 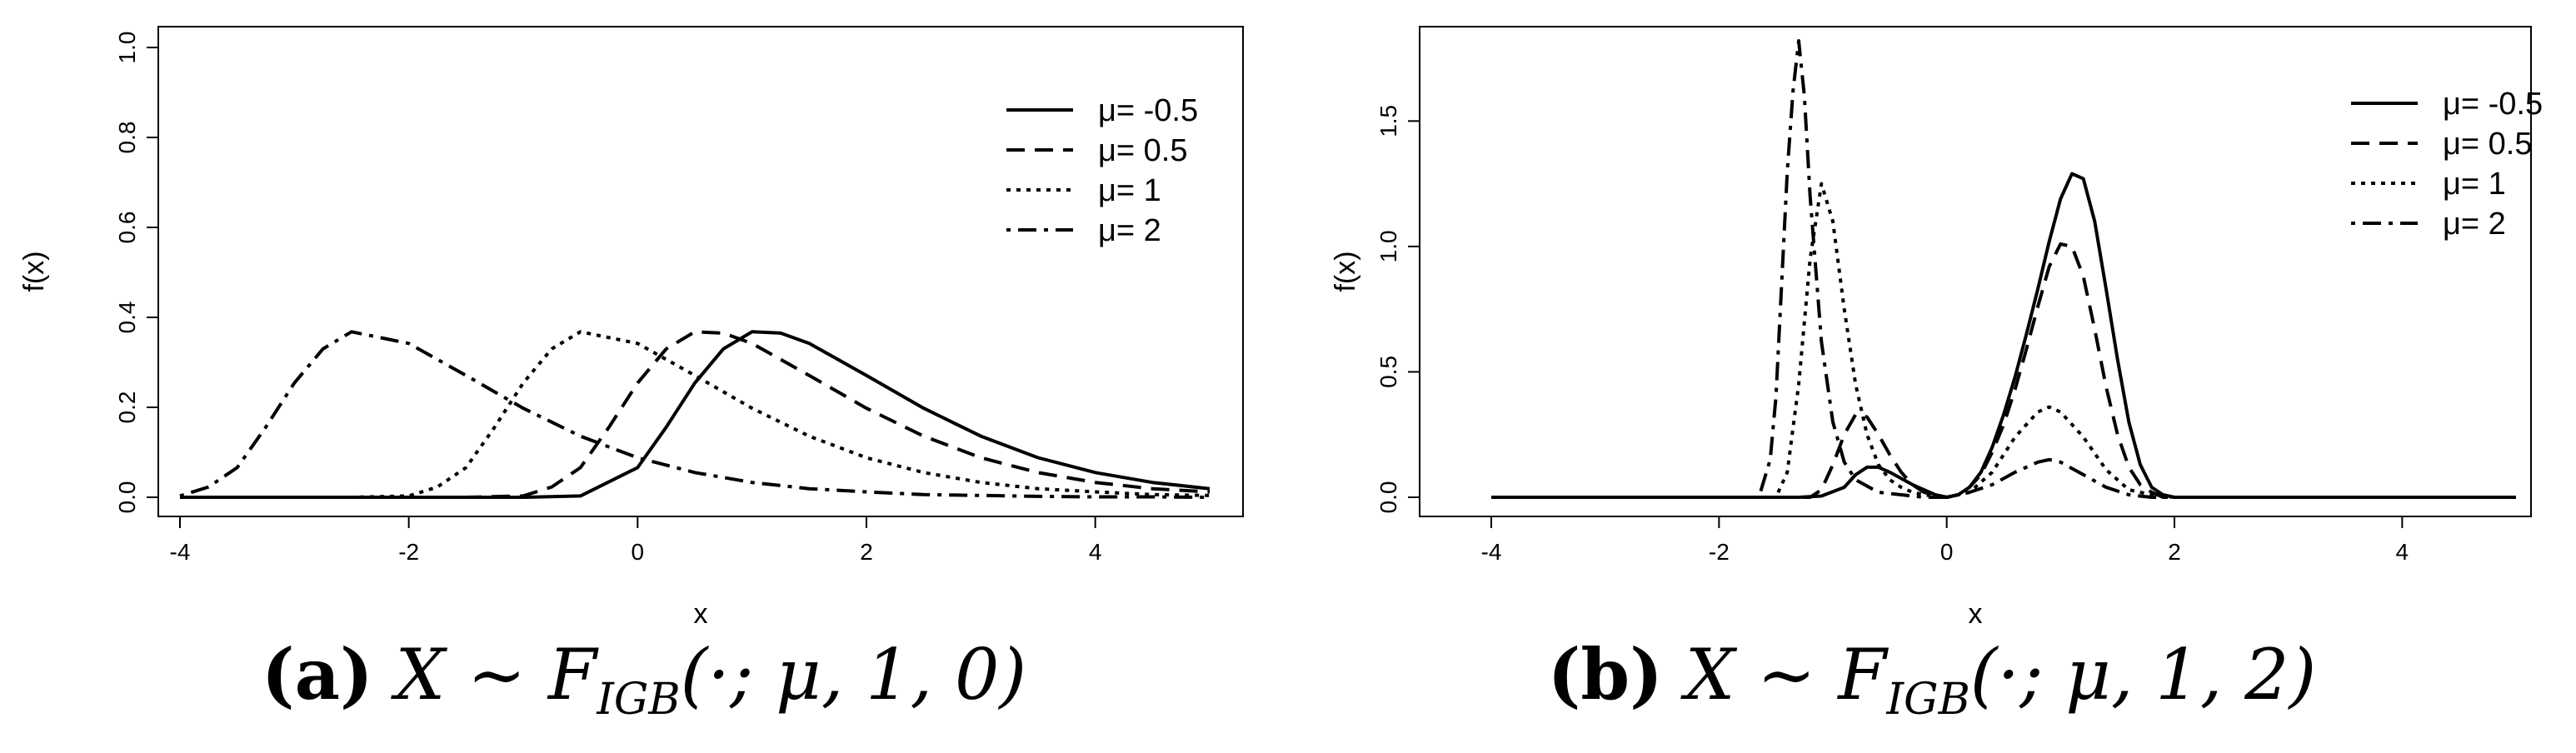 I want to click on y-tick-label-b: 1.0, so click(x=1388, y=246).